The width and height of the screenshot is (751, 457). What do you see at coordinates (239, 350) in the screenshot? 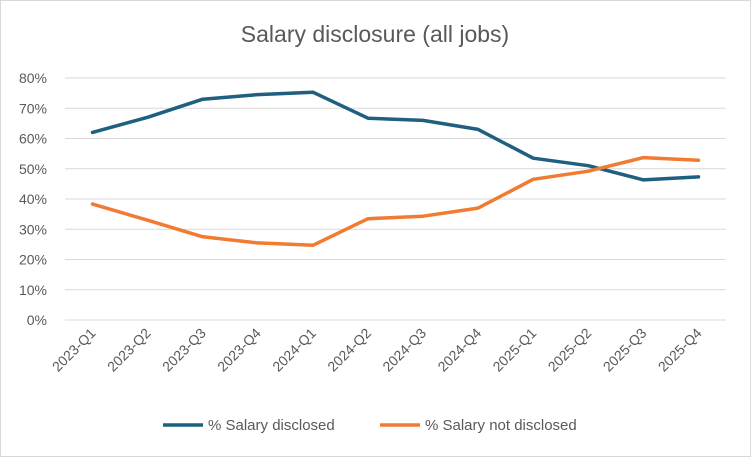
I see `x-tick-label: 2023-Q4` at bounding box center [239, 350].